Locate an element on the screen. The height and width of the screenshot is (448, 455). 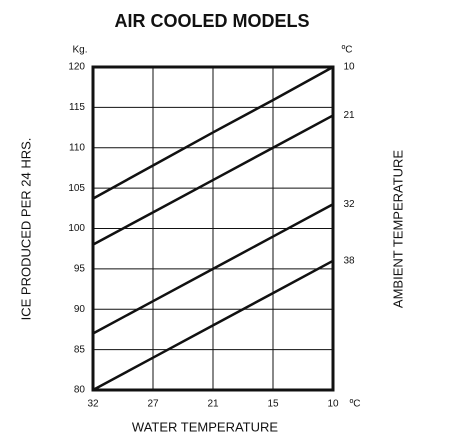
y-tick-label: 105 is located at coordinates (76, 188).